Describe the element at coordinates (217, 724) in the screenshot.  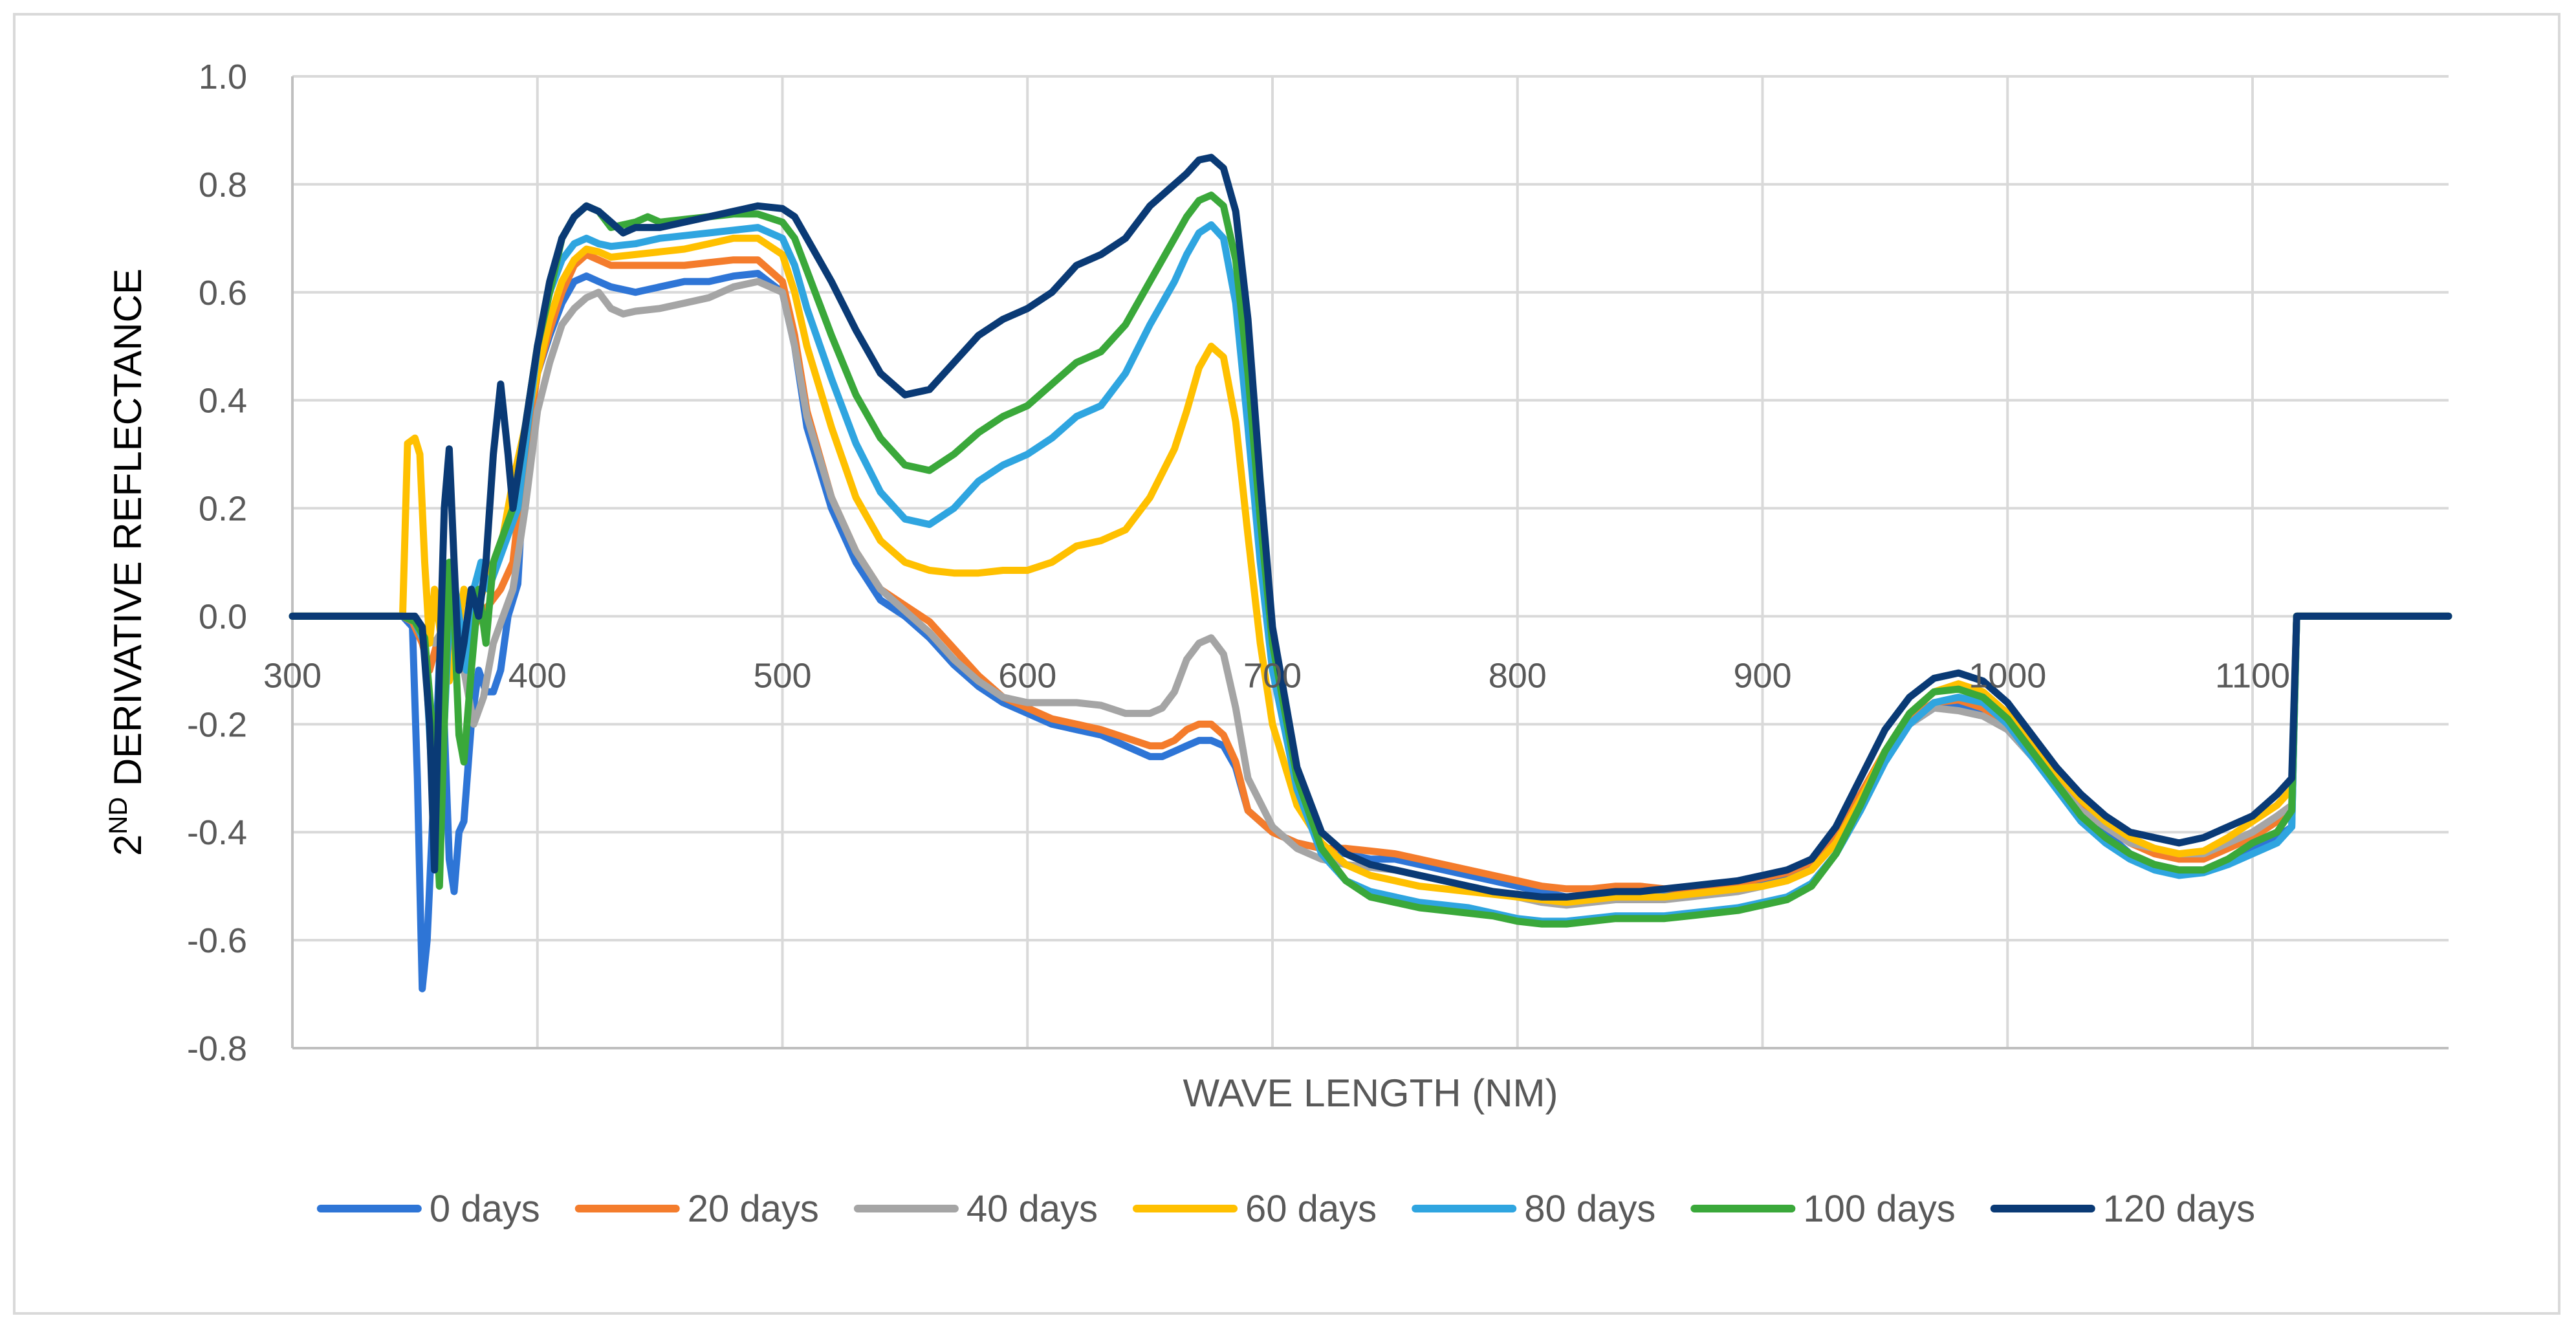
I see `y-tick-label: -0.2` at that location.